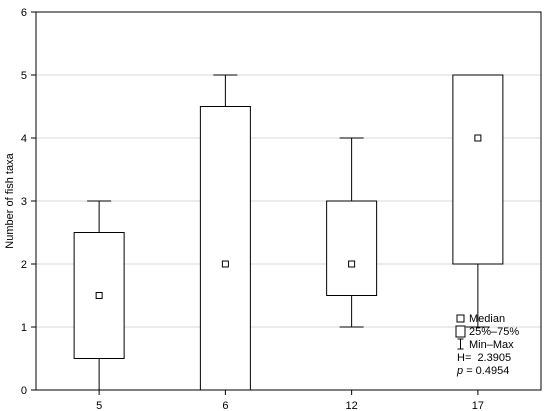 This screenshot has height=411, width=550. What do you see at coordinates (99, 405) in the screenshot?
I see `x-tick-label: 5` at bounding box center [99, 405].